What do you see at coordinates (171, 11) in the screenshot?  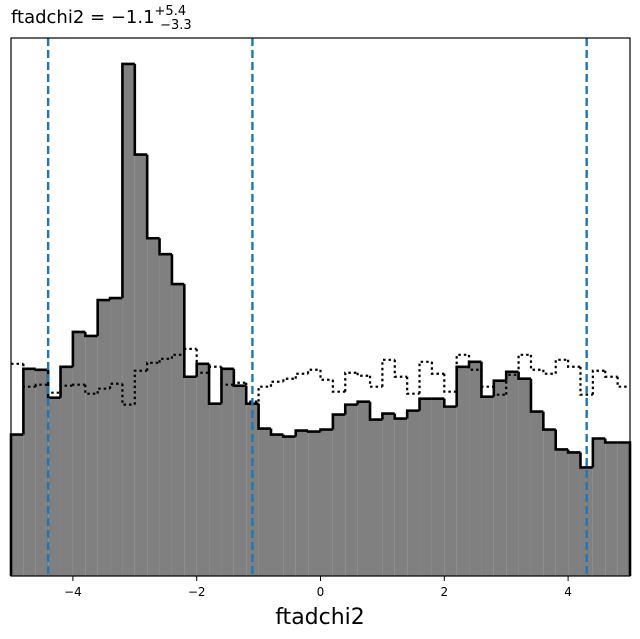 I see `title-upper: +5.4` at bounding box center [171, 11].